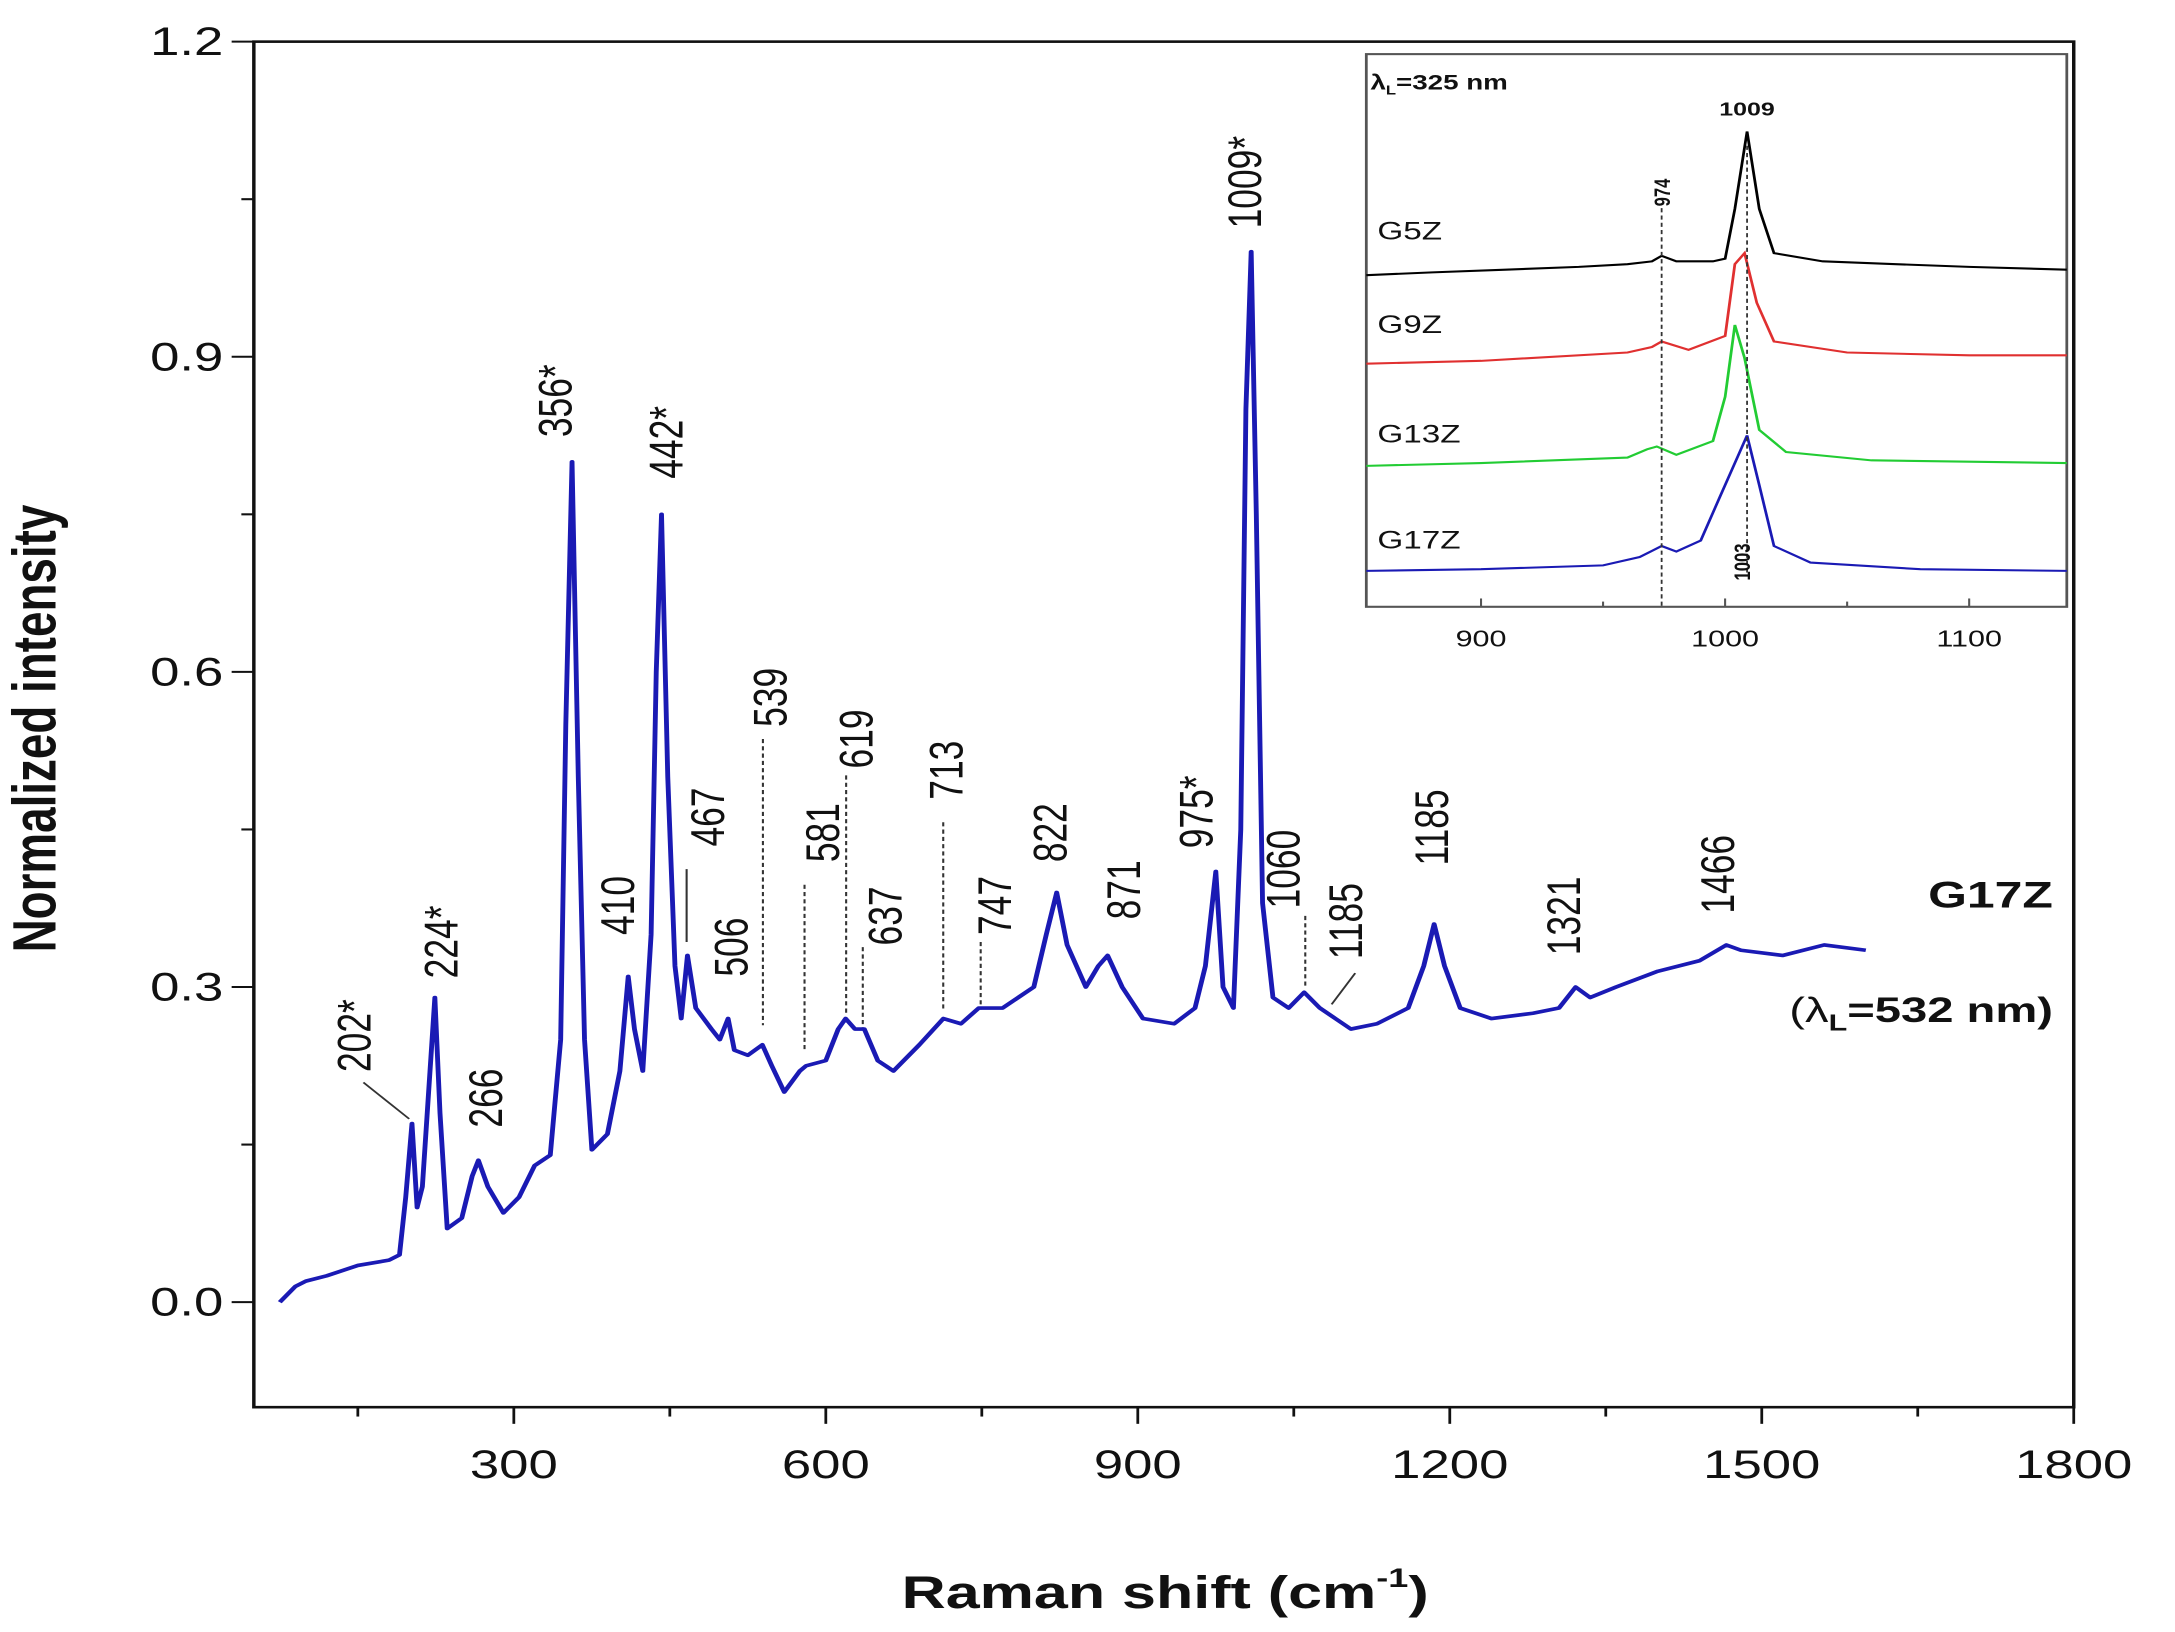 Image resolution: width=2175 pixels, height=1632 pixels. What do you see at coordinates (441, 942) in the screenshot?
I see `peak-label: 224*` at bounding box center [441, 942].